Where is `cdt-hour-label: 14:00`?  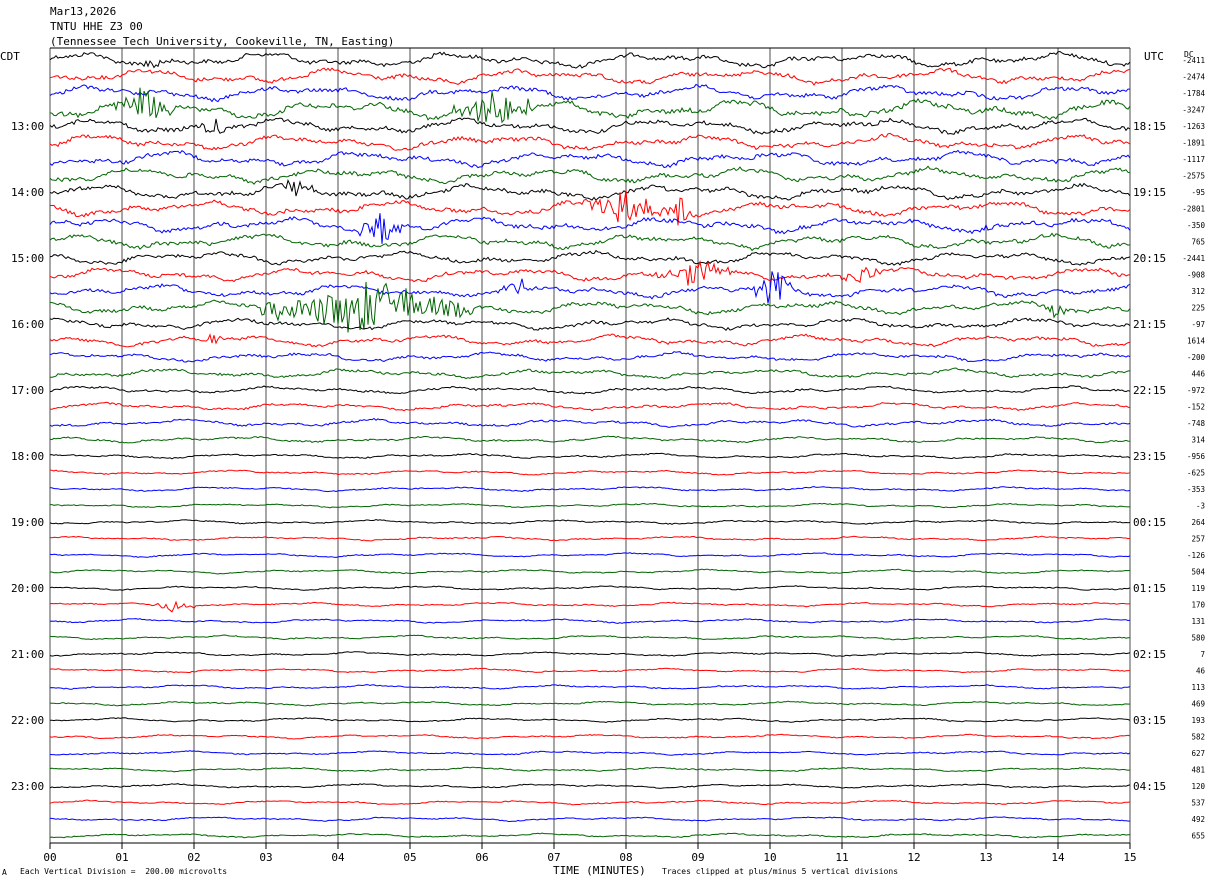
cdt-hour-label: 14:00 is located at coordinates (27, 192).